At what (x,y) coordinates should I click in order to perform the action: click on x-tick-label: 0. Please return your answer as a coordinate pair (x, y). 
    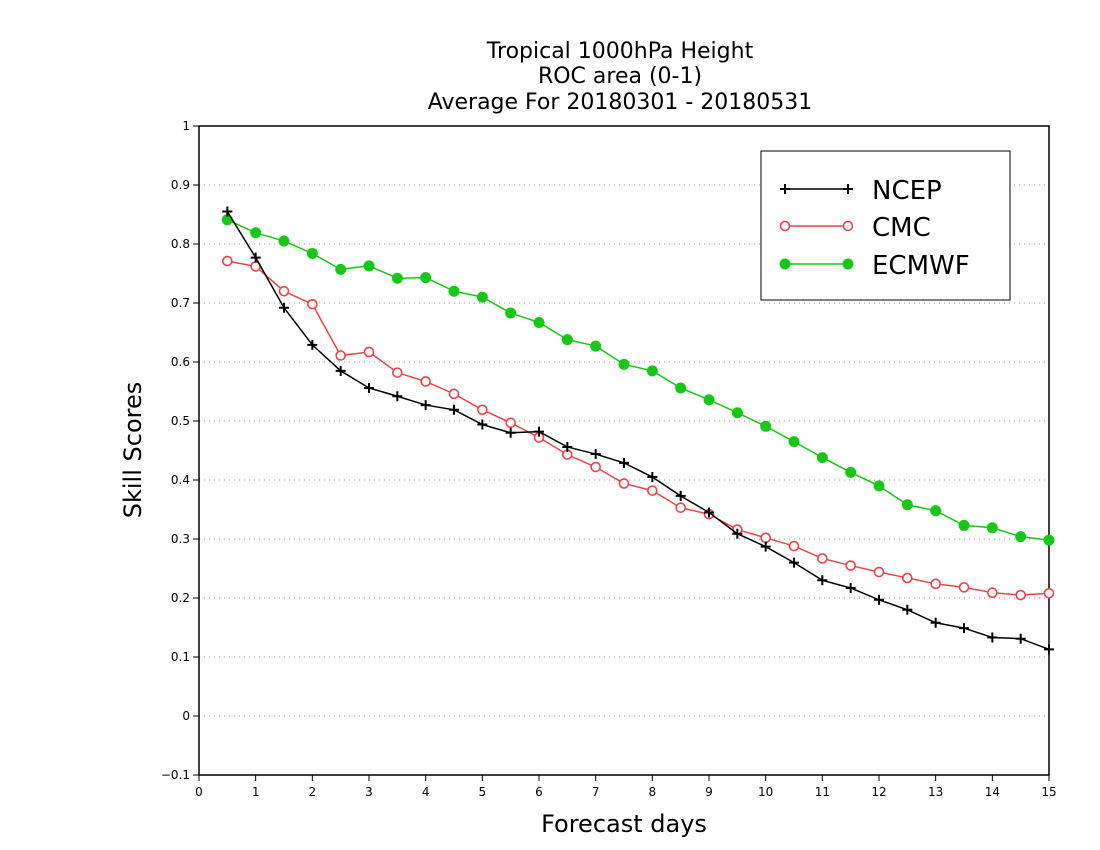
    Looking at the image, I should click on (199, 792).